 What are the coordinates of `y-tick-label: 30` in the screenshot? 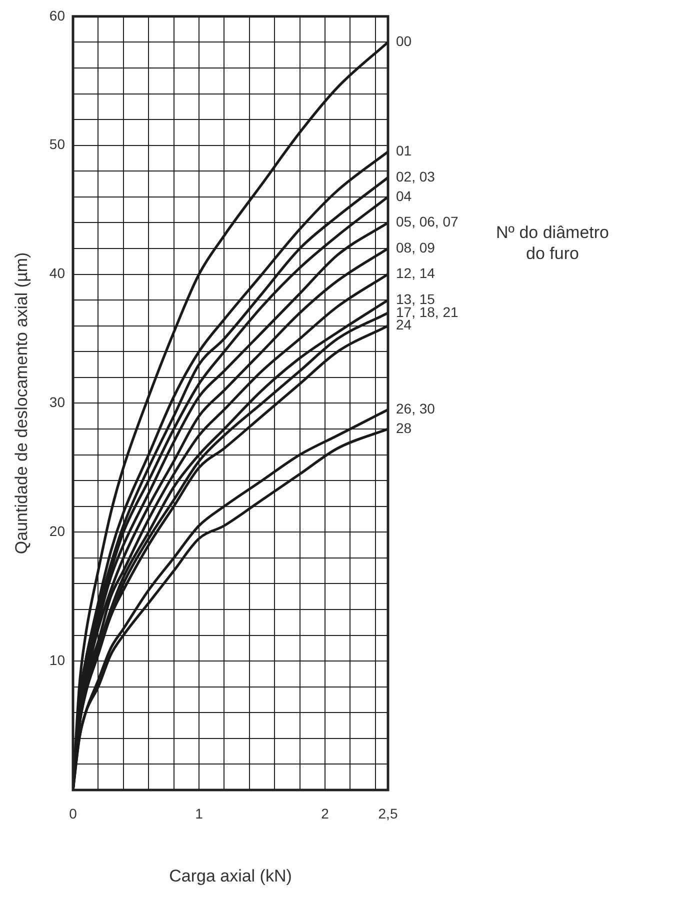 It's located at (57, 402).